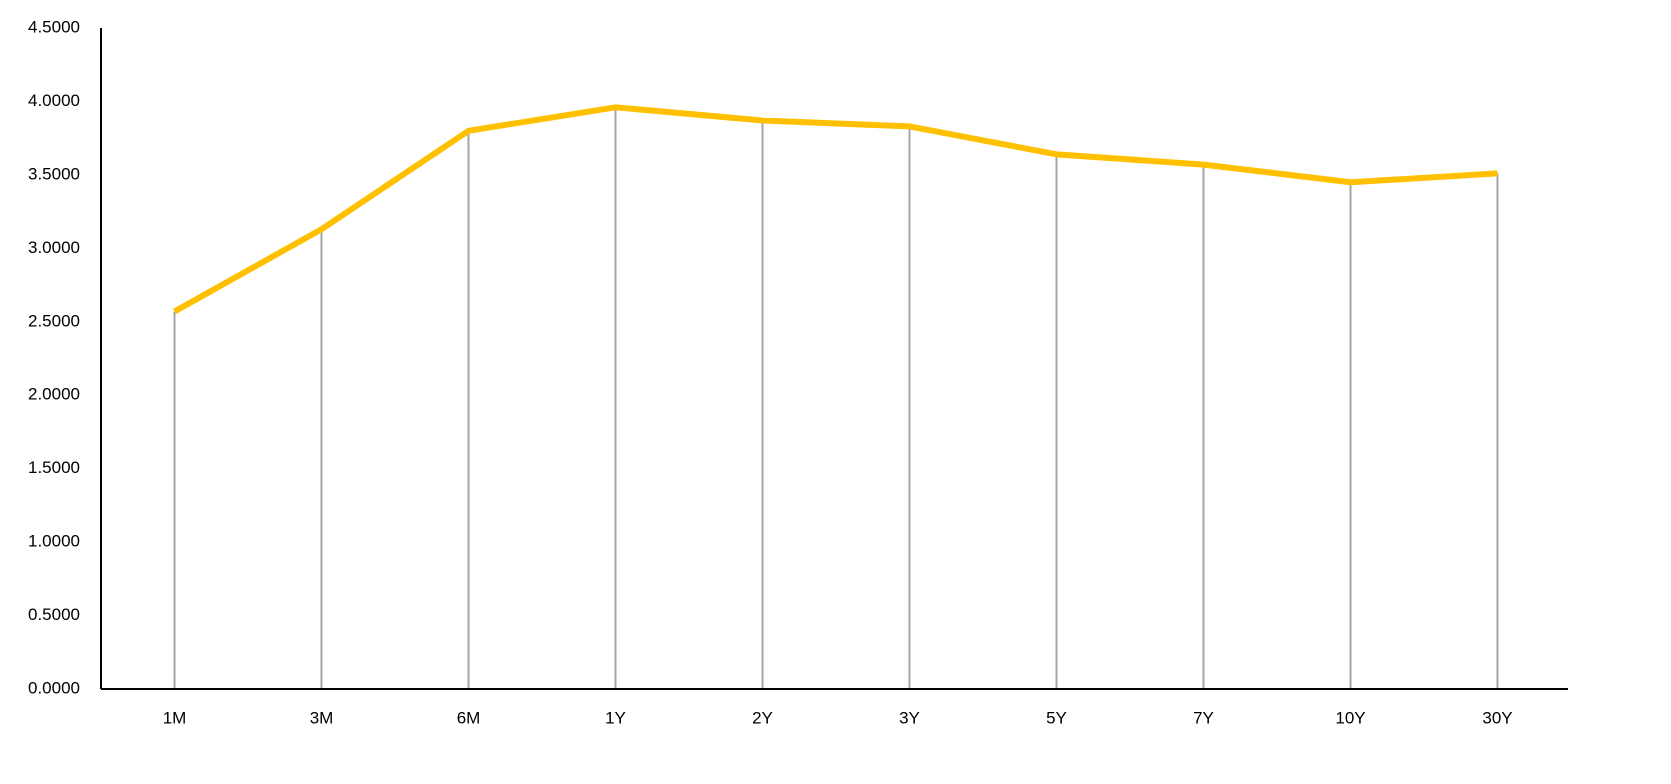  What do you see at coordinates (54, 100) in the screenshot?
I see `y-tick-label: 4.0000` at bounding box center [54, 100].